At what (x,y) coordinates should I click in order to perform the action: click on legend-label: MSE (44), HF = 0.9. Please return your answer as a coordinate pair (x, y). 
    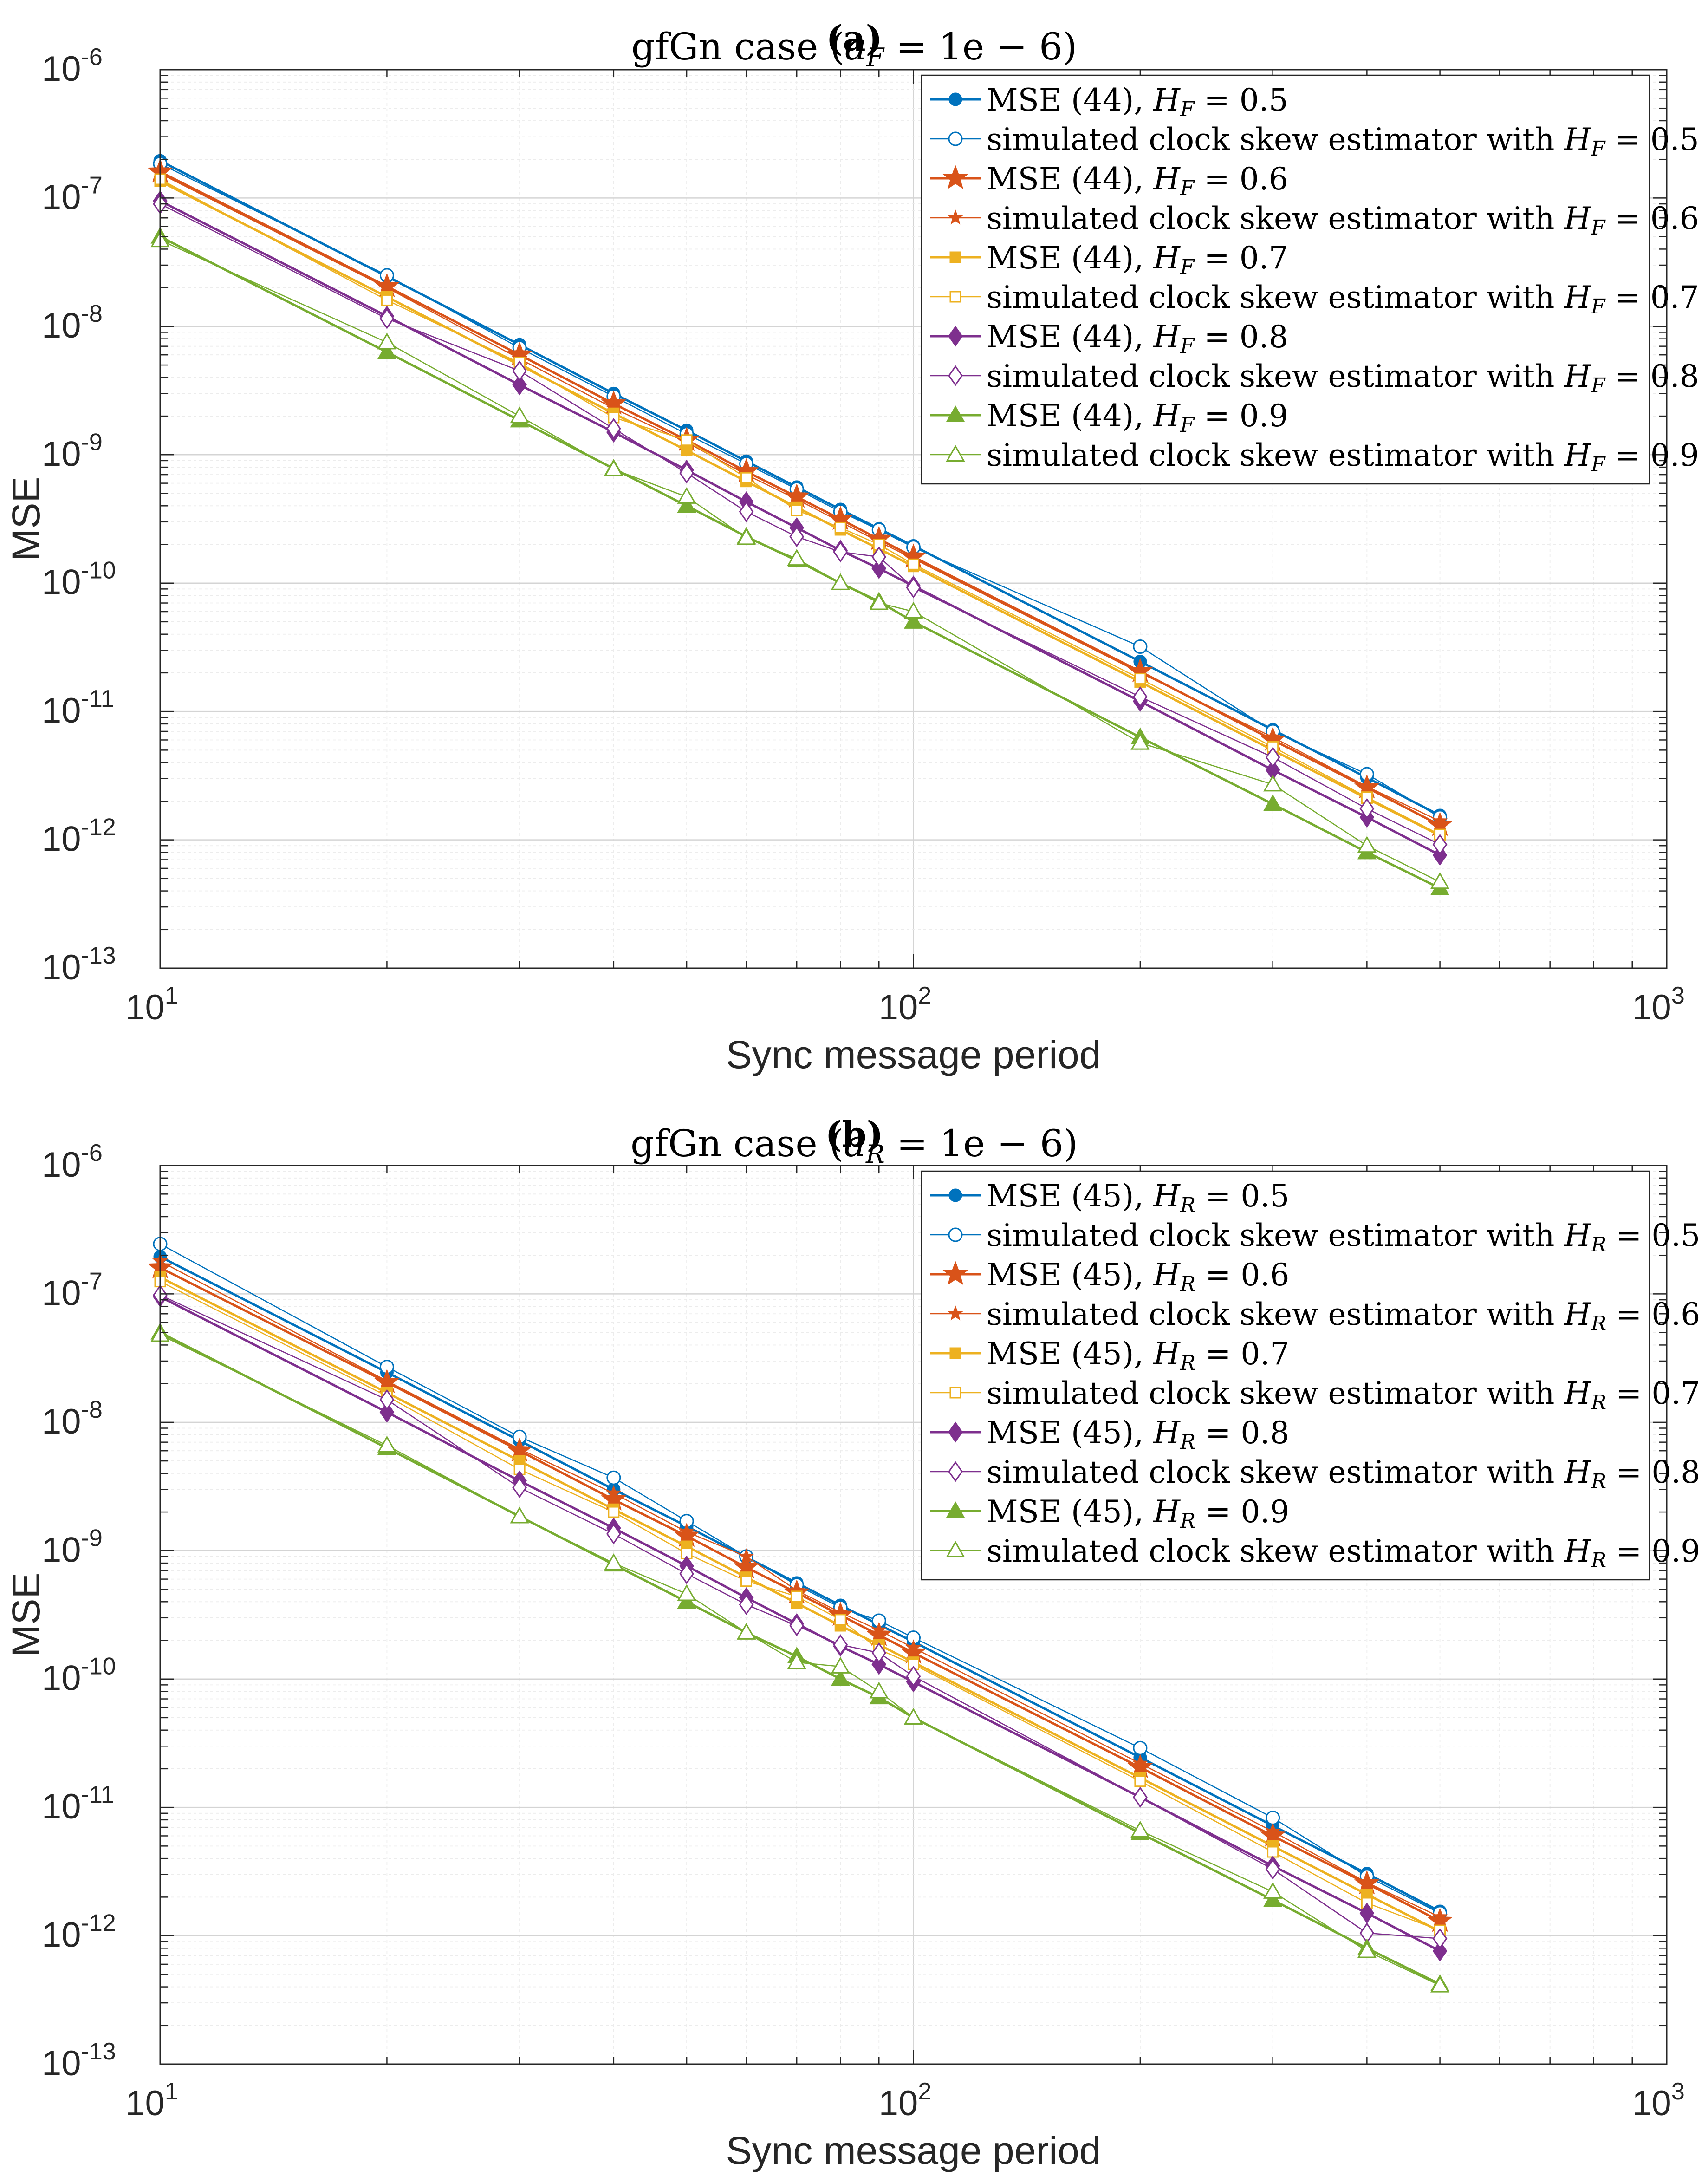
    Looking at the image, I should click on (1138, 417).